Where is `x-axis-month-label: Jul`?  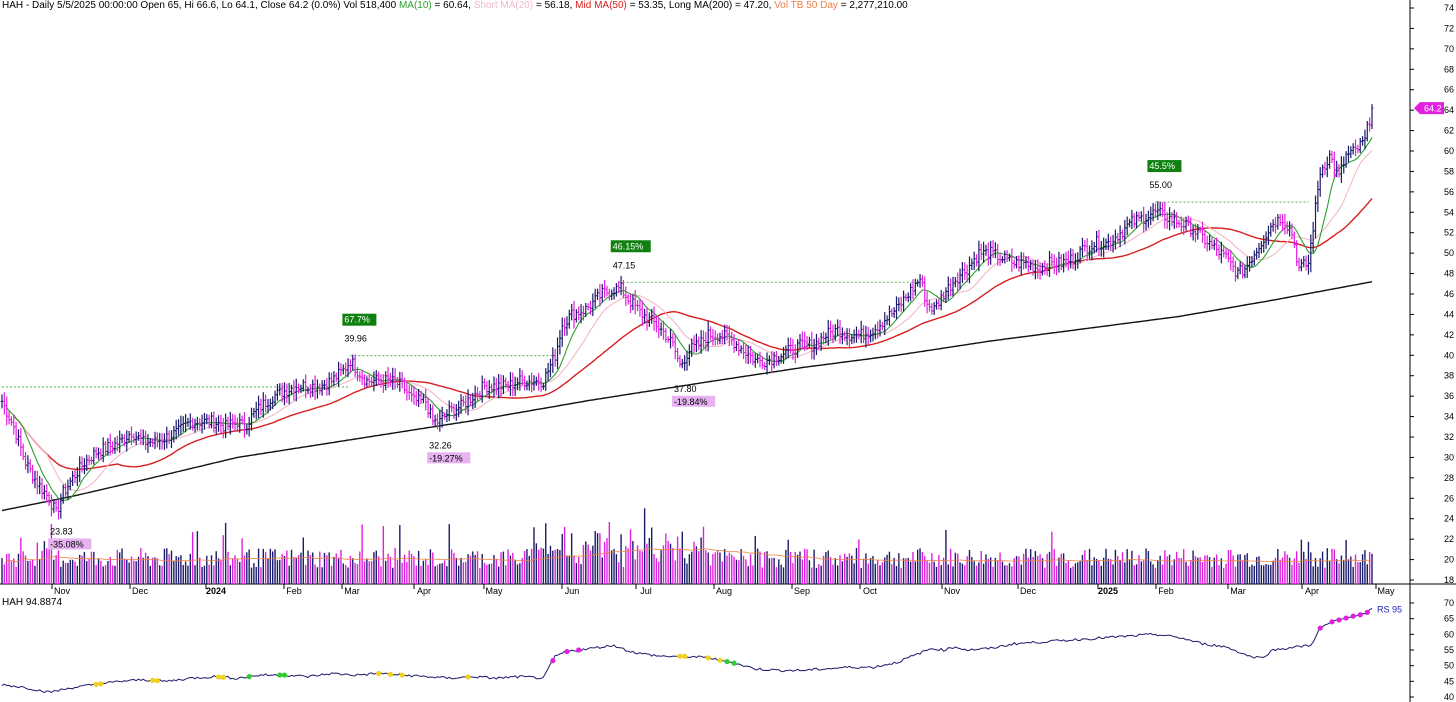 x-axis-month-label: Jul is located at coordinates (646, 591).